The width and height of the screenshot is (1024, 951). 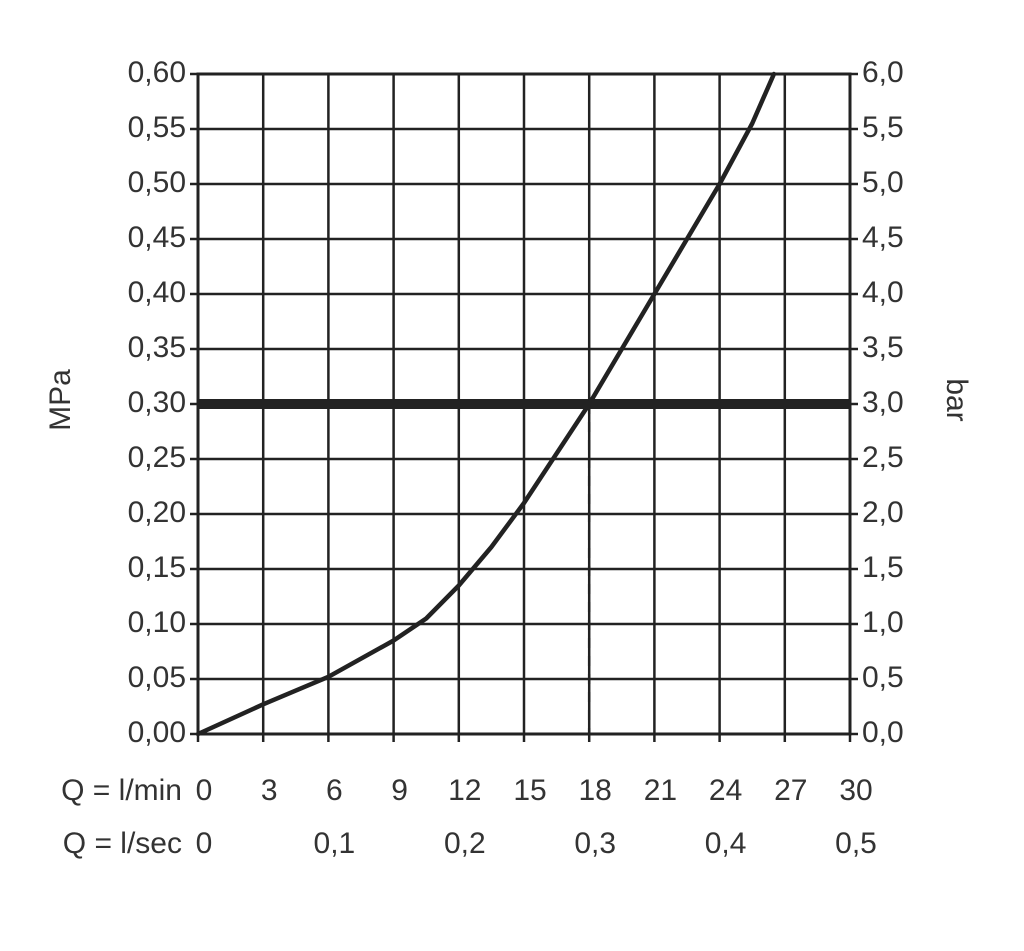 I want to click on x-row-label: Q = l/min, so click(x=121, y=790).